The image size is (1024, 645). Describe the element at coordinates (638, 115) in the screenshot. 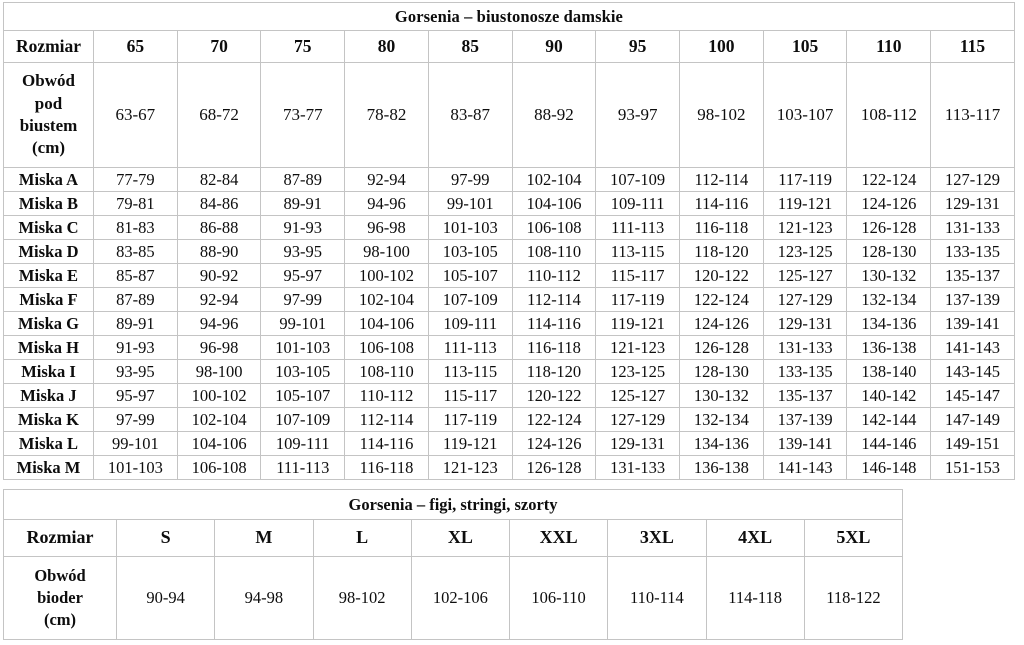

I see `bra-underbust-value: 93-97` at that location.